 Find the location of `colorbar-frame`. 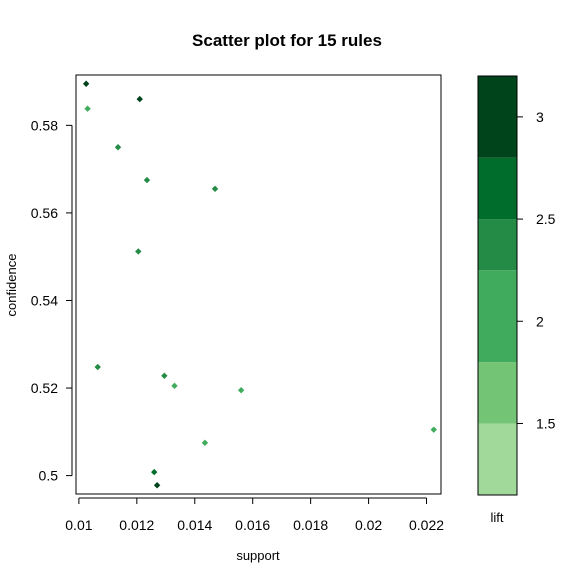

colorbar-frame is located at coordinates (497, 285).